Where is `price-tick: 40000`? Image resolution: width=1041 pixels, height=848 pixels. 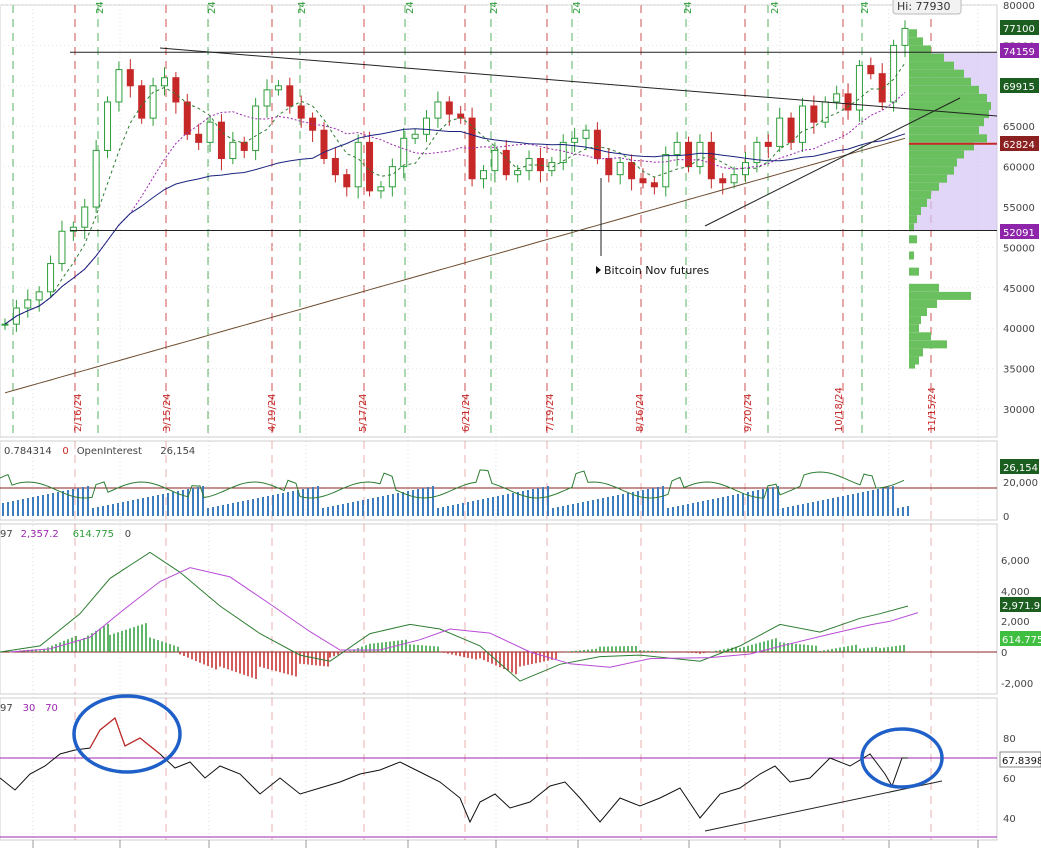 price-tick: 40000 is located at coordinates (1019, 329).